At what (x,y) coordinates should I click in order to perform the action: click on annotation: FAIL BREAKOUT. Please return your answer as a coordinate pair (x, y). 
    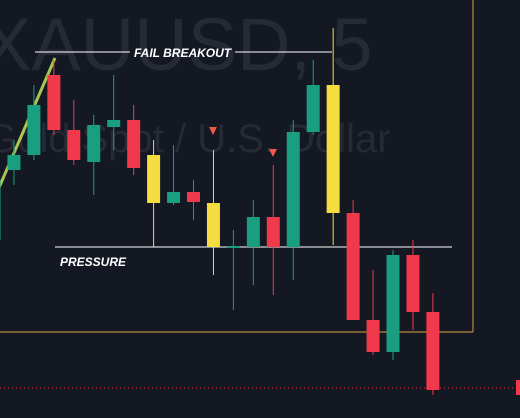
    Looking at the image, I should click on (183, 53).